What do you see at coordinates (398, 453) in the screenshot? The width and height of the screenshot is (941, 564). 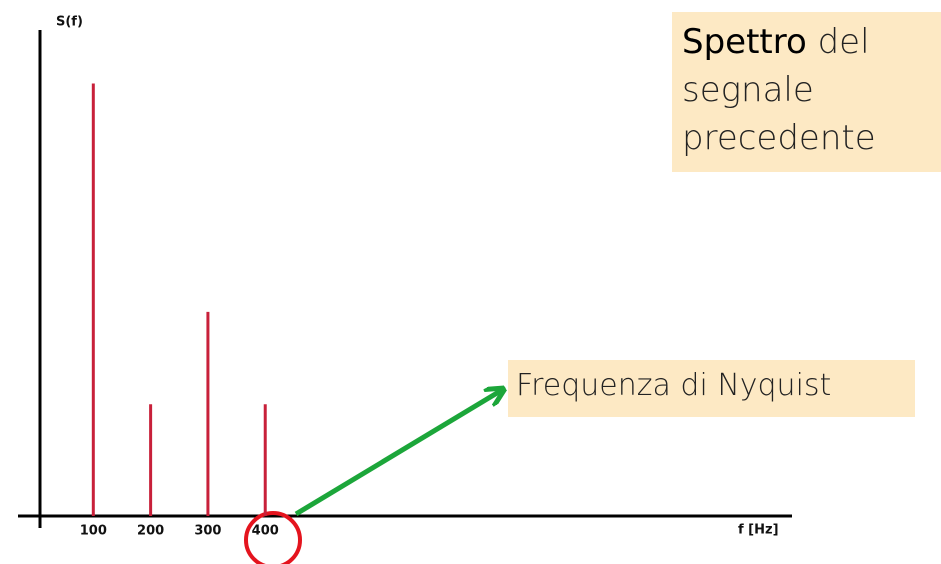 I see `arrow` at bounding box center [398, 453].